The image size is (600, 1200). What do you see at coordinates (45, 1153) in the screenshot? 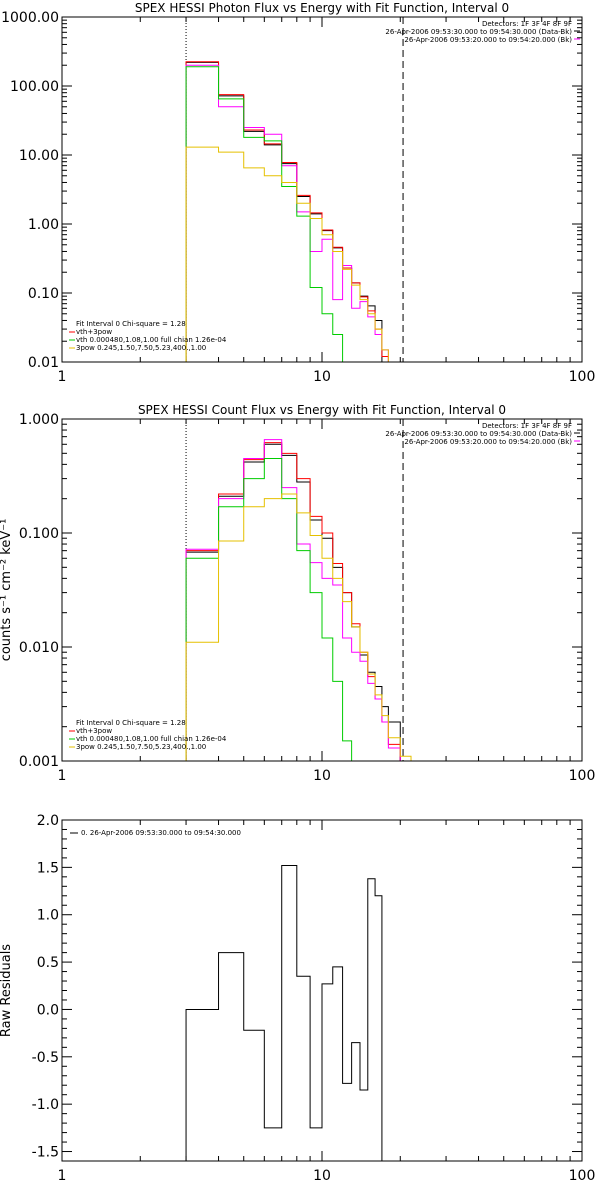
I see `y-tick-label: -1.5` at bounding box center [45, 1153].